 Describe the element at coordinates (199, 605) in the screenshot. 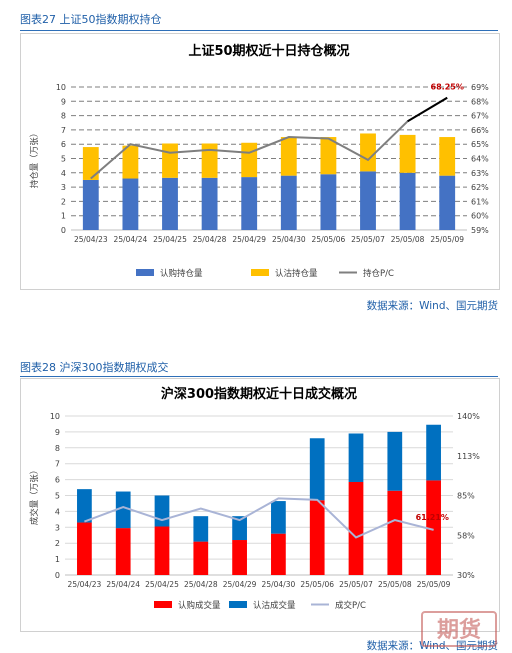

I see `legend-label-call: 认购成交量` at that location.